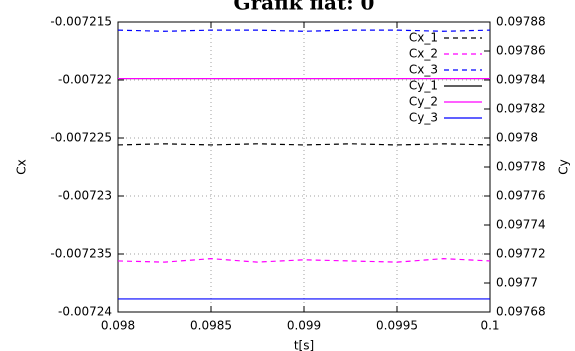 The width and height of the screenshot is (575, 351). I want to click on x-tick-label: 0.099, so click(304, 326).